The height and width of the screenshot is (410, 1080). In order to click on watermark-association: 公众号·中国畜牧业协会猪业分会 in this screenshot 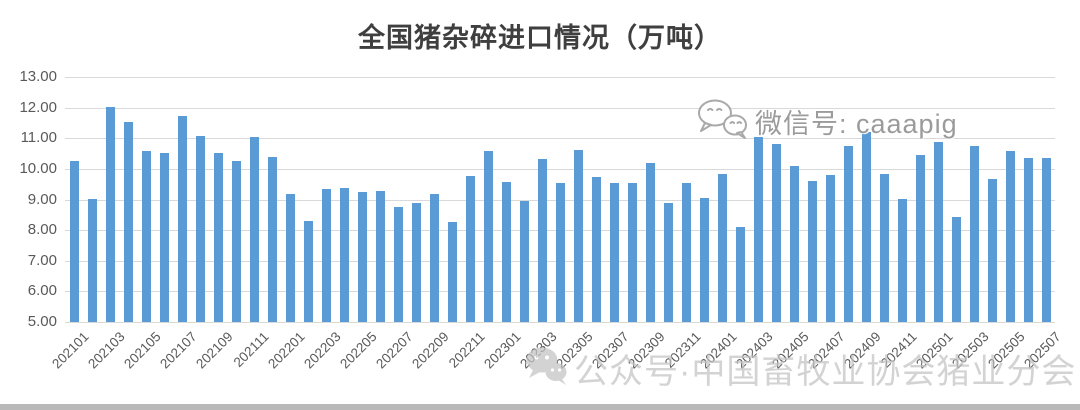, I will do `click(800, 368)`.